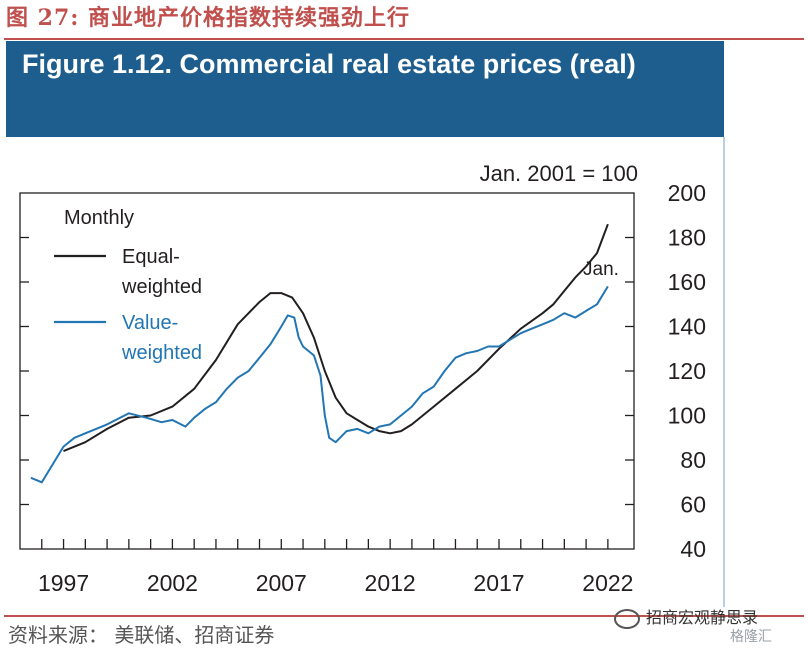  What do you see at coordinates (161, 287) in the screenshot?
I see `legend-label-0: weighted` at bounding box center [161, 287].